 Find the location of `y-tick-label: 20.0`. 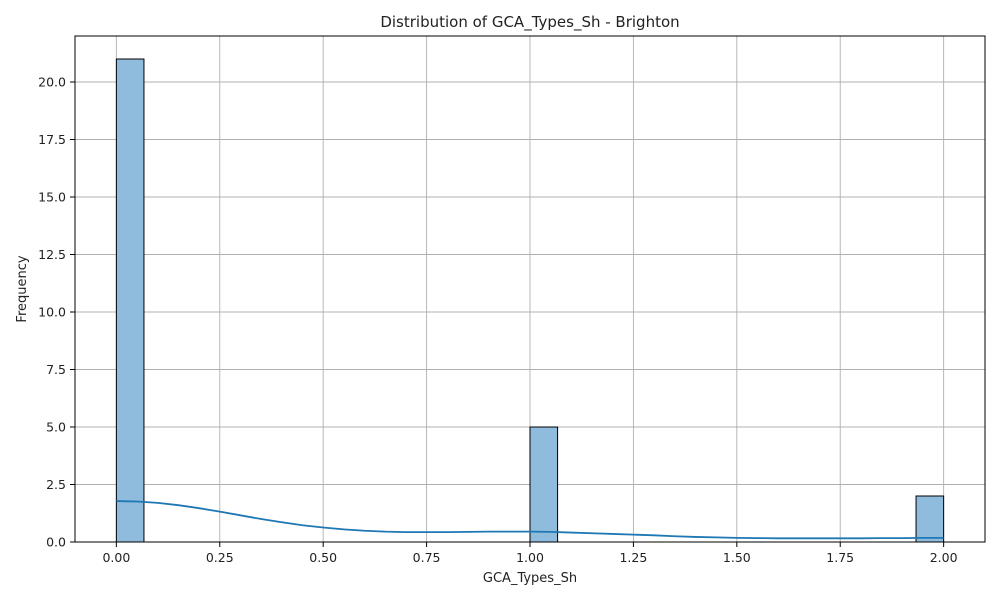

y-tick-label: 20.0 is located at coordinates (52, 82).